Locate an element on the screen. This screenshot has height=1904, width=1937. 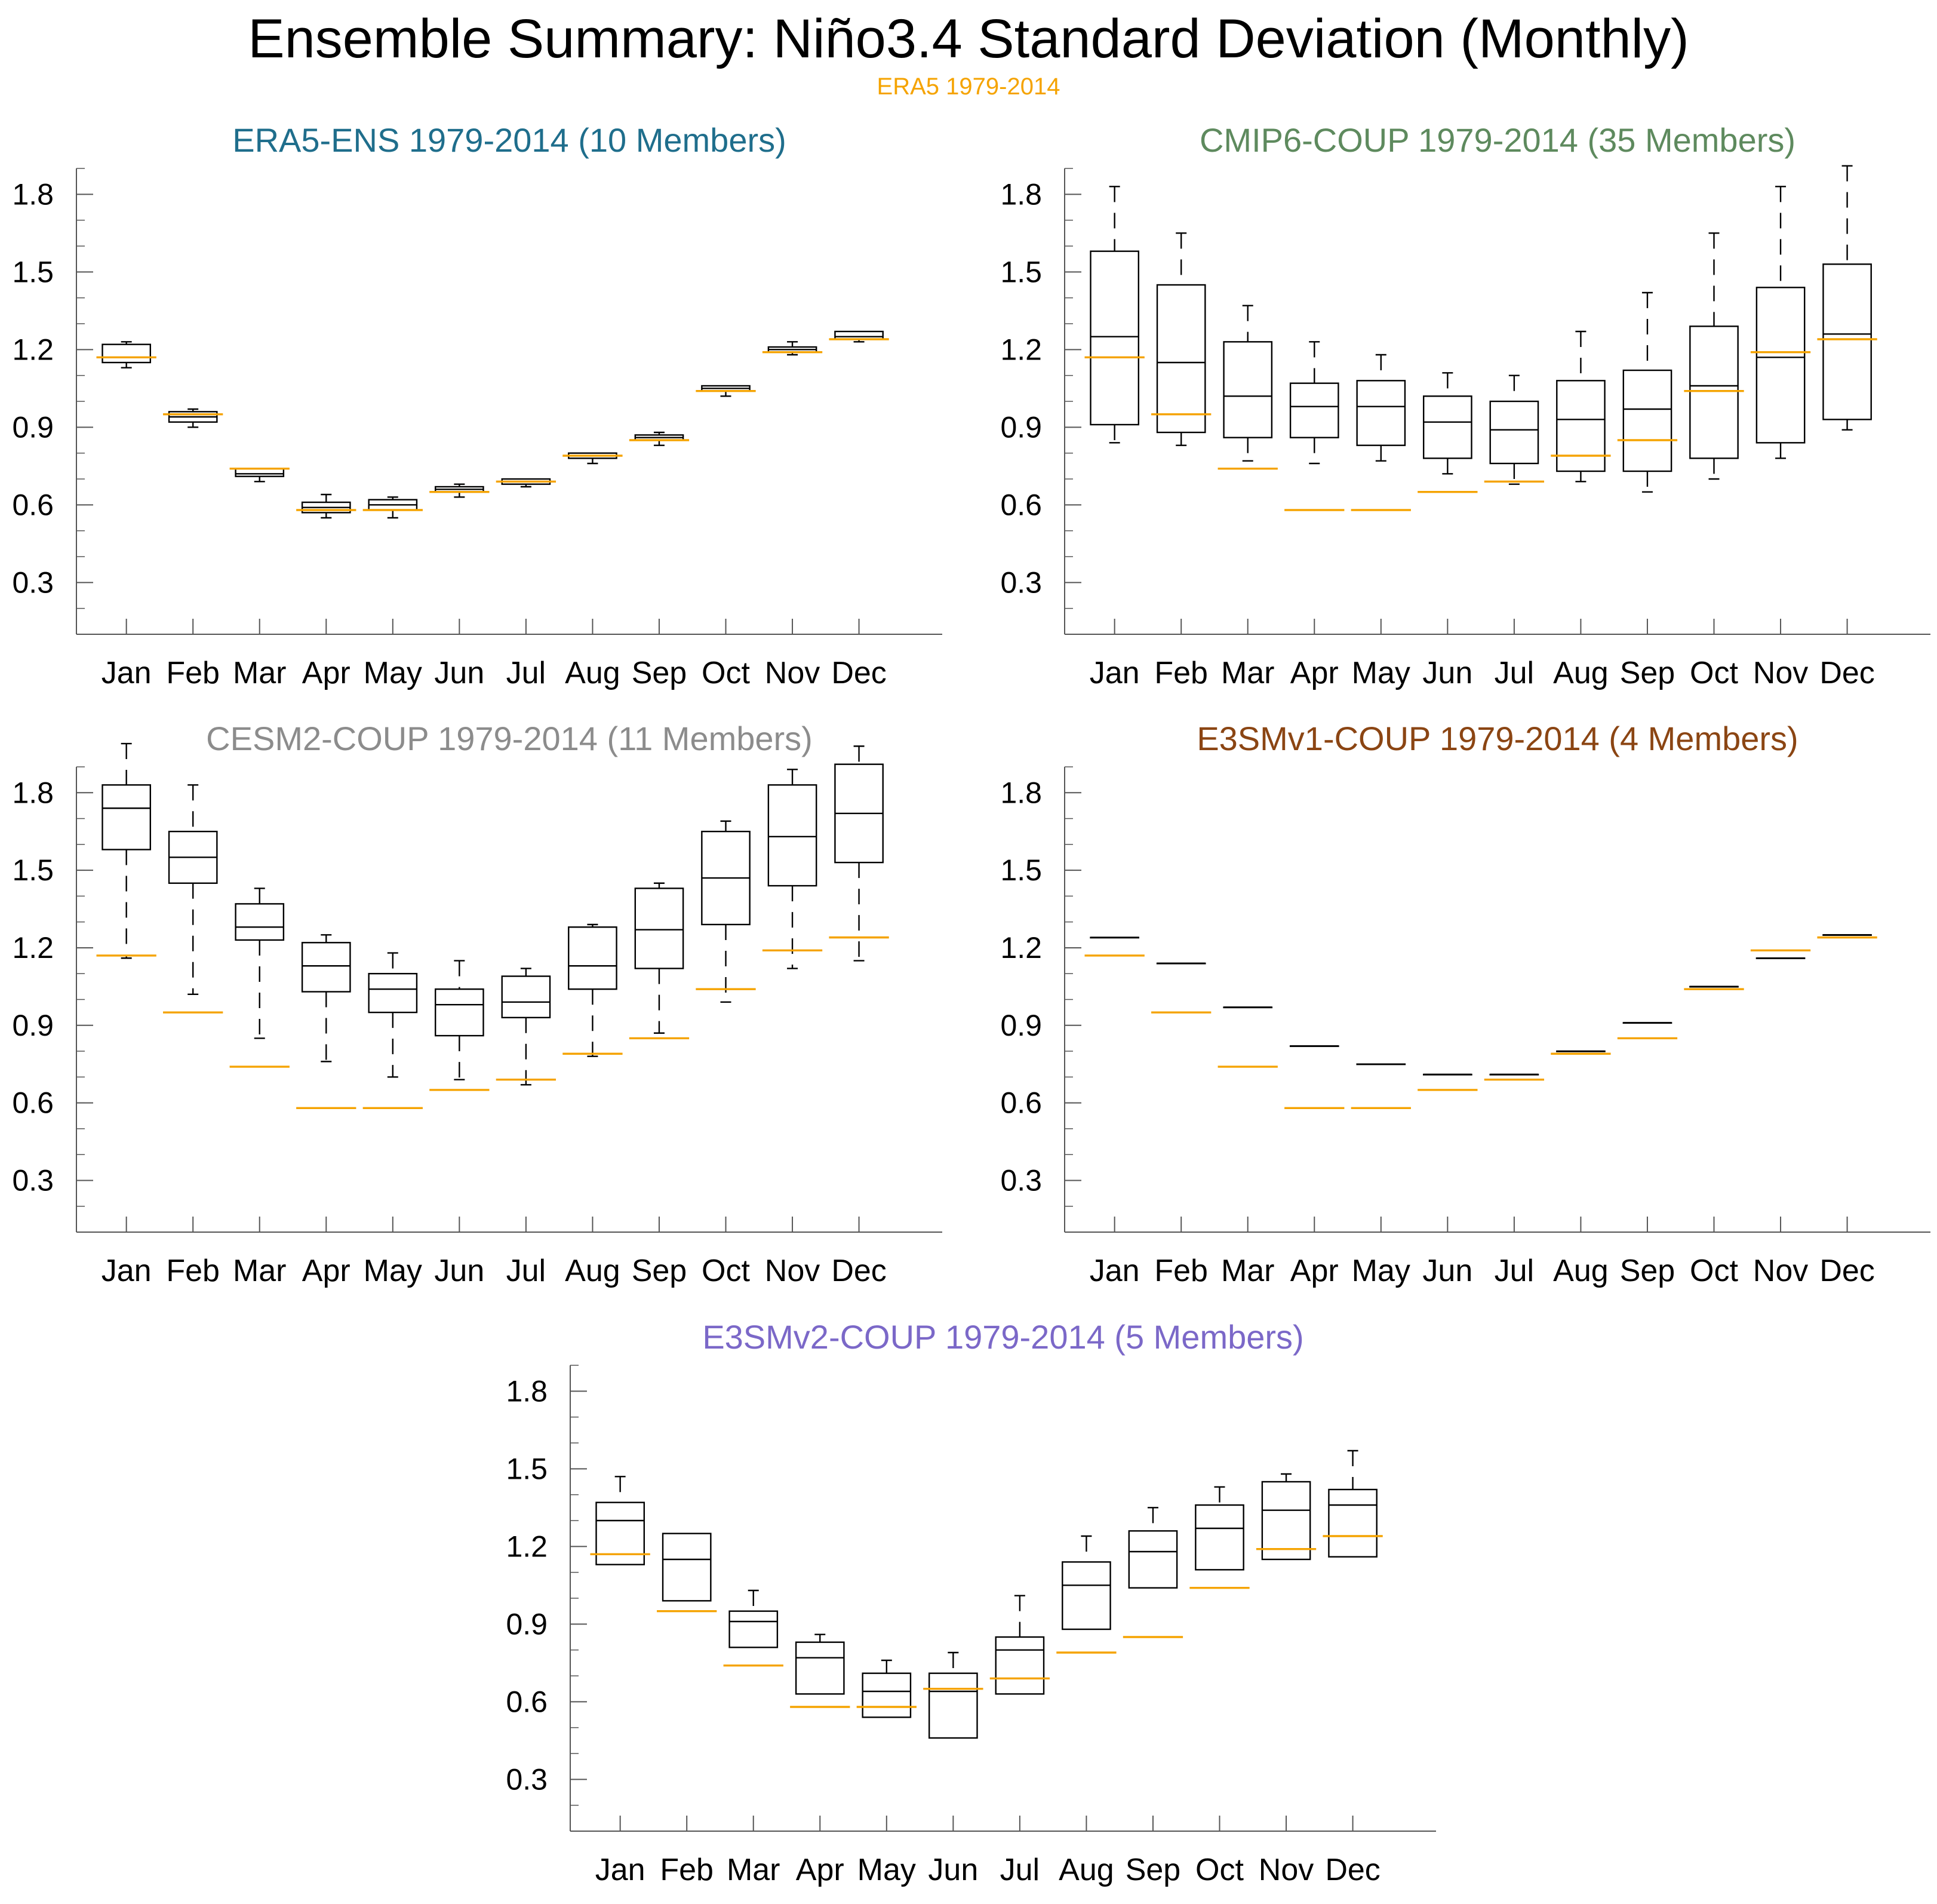
panel-title: ERA5-ENS 1979-2014 (10 Members) is located at coordinates (509, 140).